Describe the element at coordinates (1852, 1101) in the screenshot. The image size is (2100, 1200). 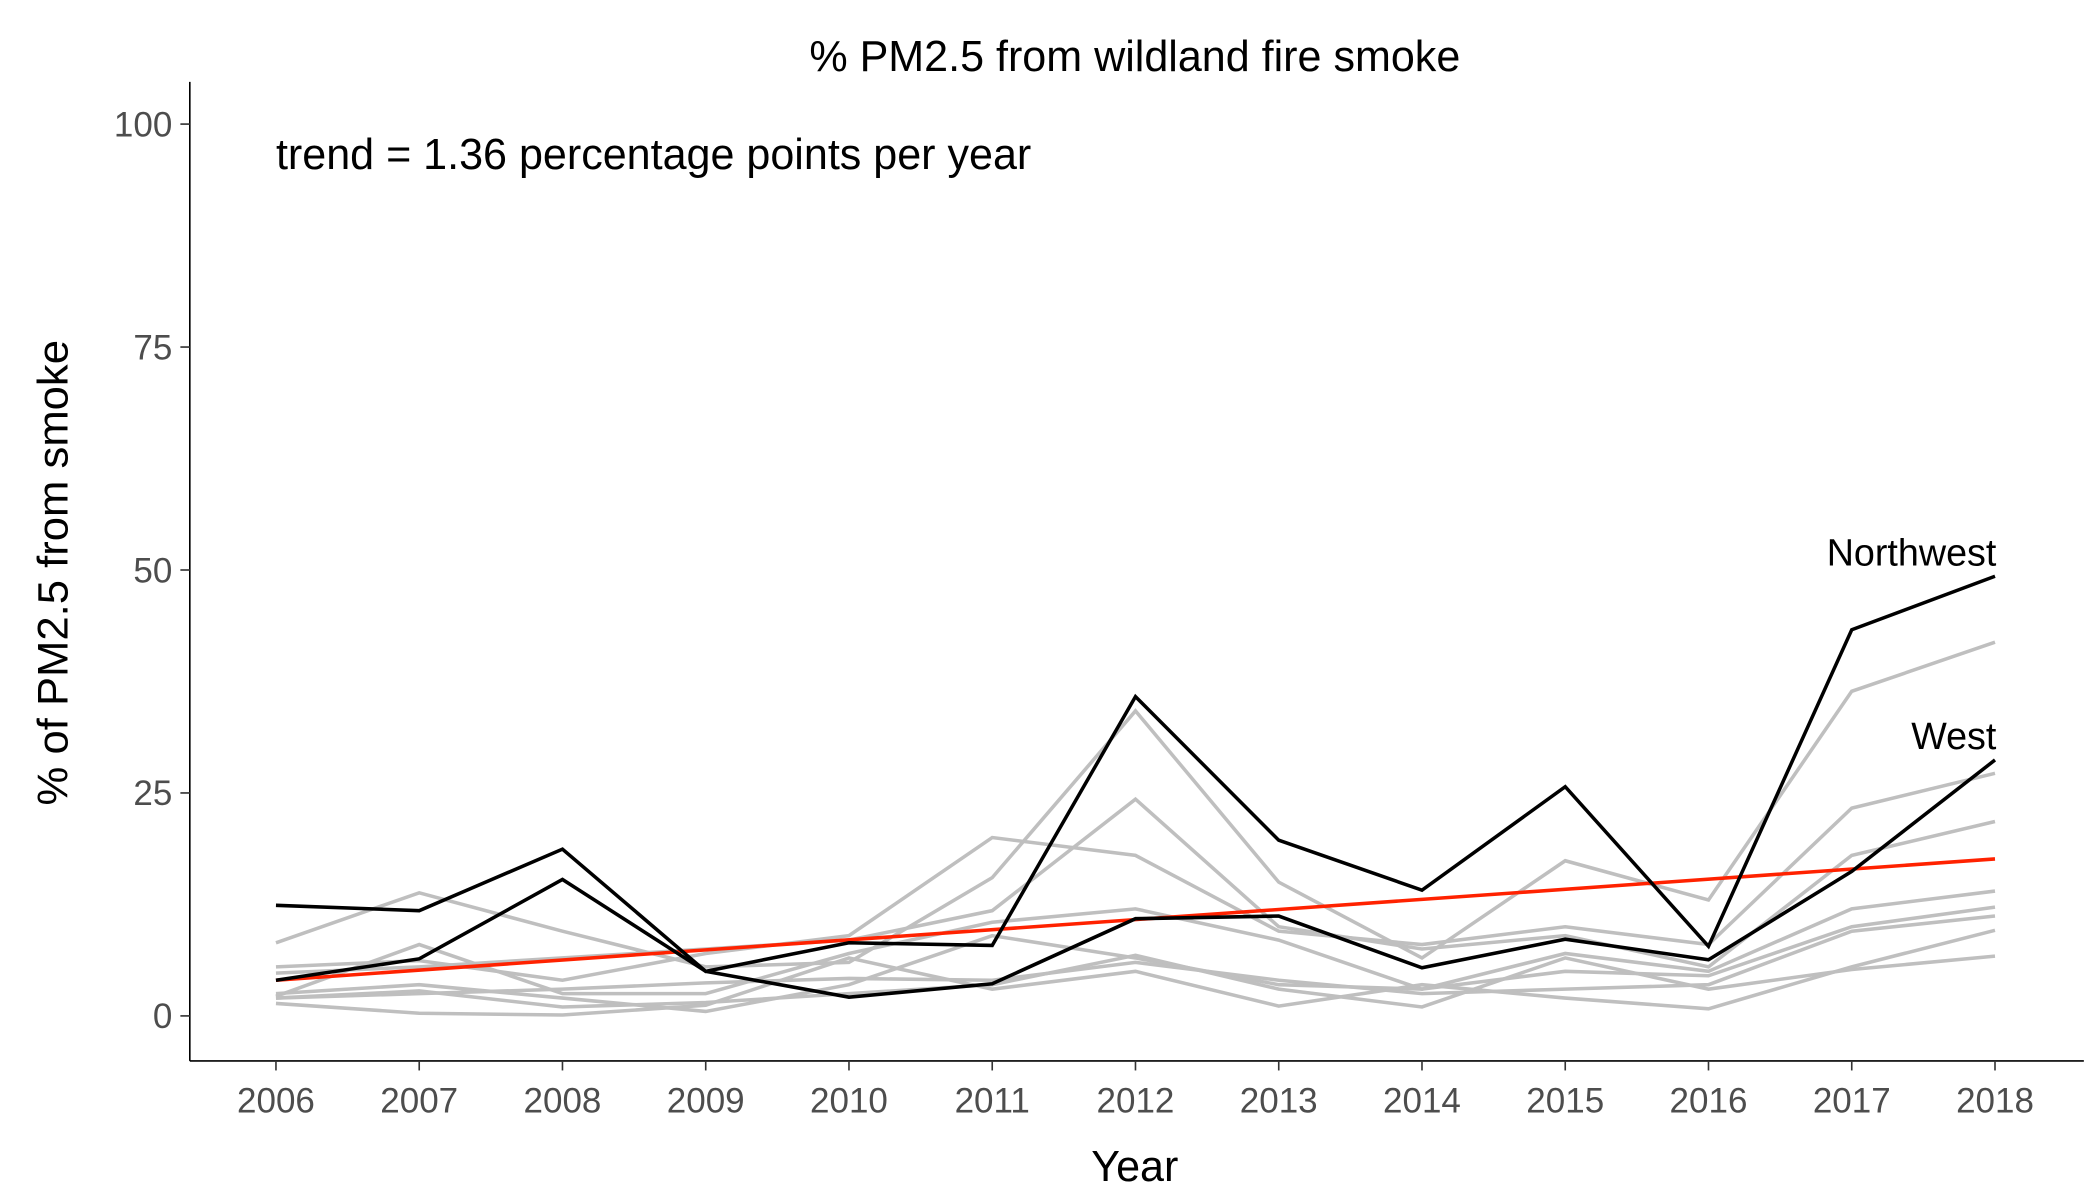
I see `x-tick-label: 2017` at that location.